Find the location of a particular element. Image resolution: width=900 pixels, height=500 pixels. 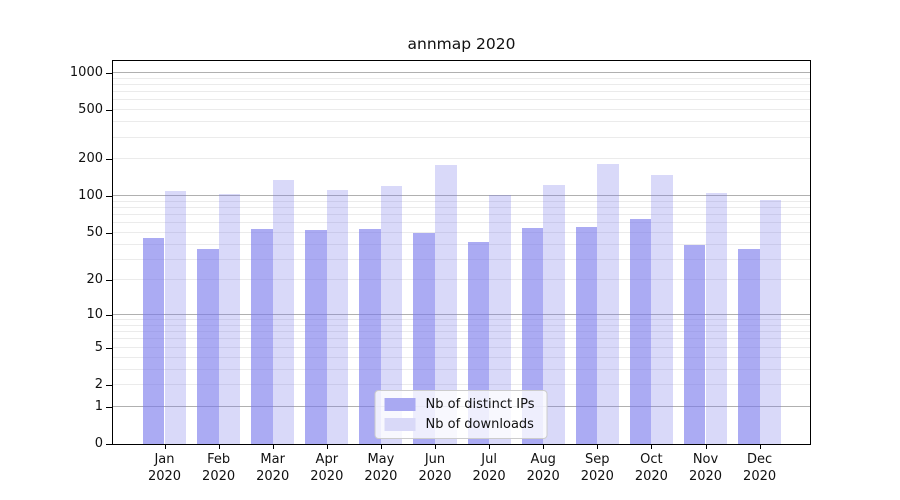

bar-downloads-sep is located at coordinates (608, 303).